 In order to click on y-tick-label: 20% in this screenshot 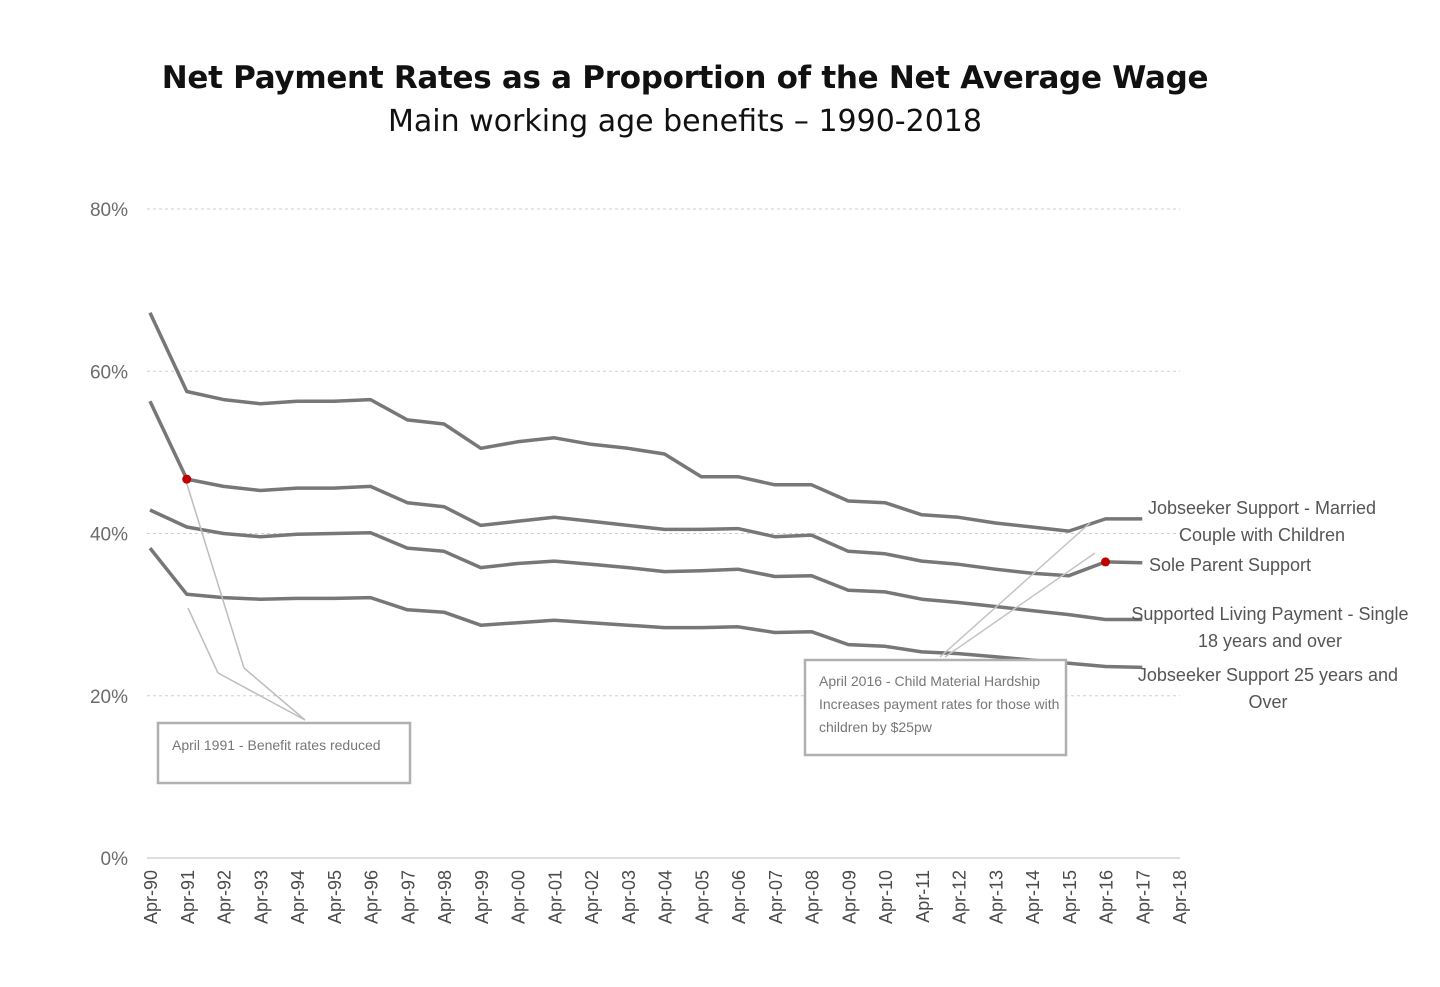, I will do `click(109, 697)`.